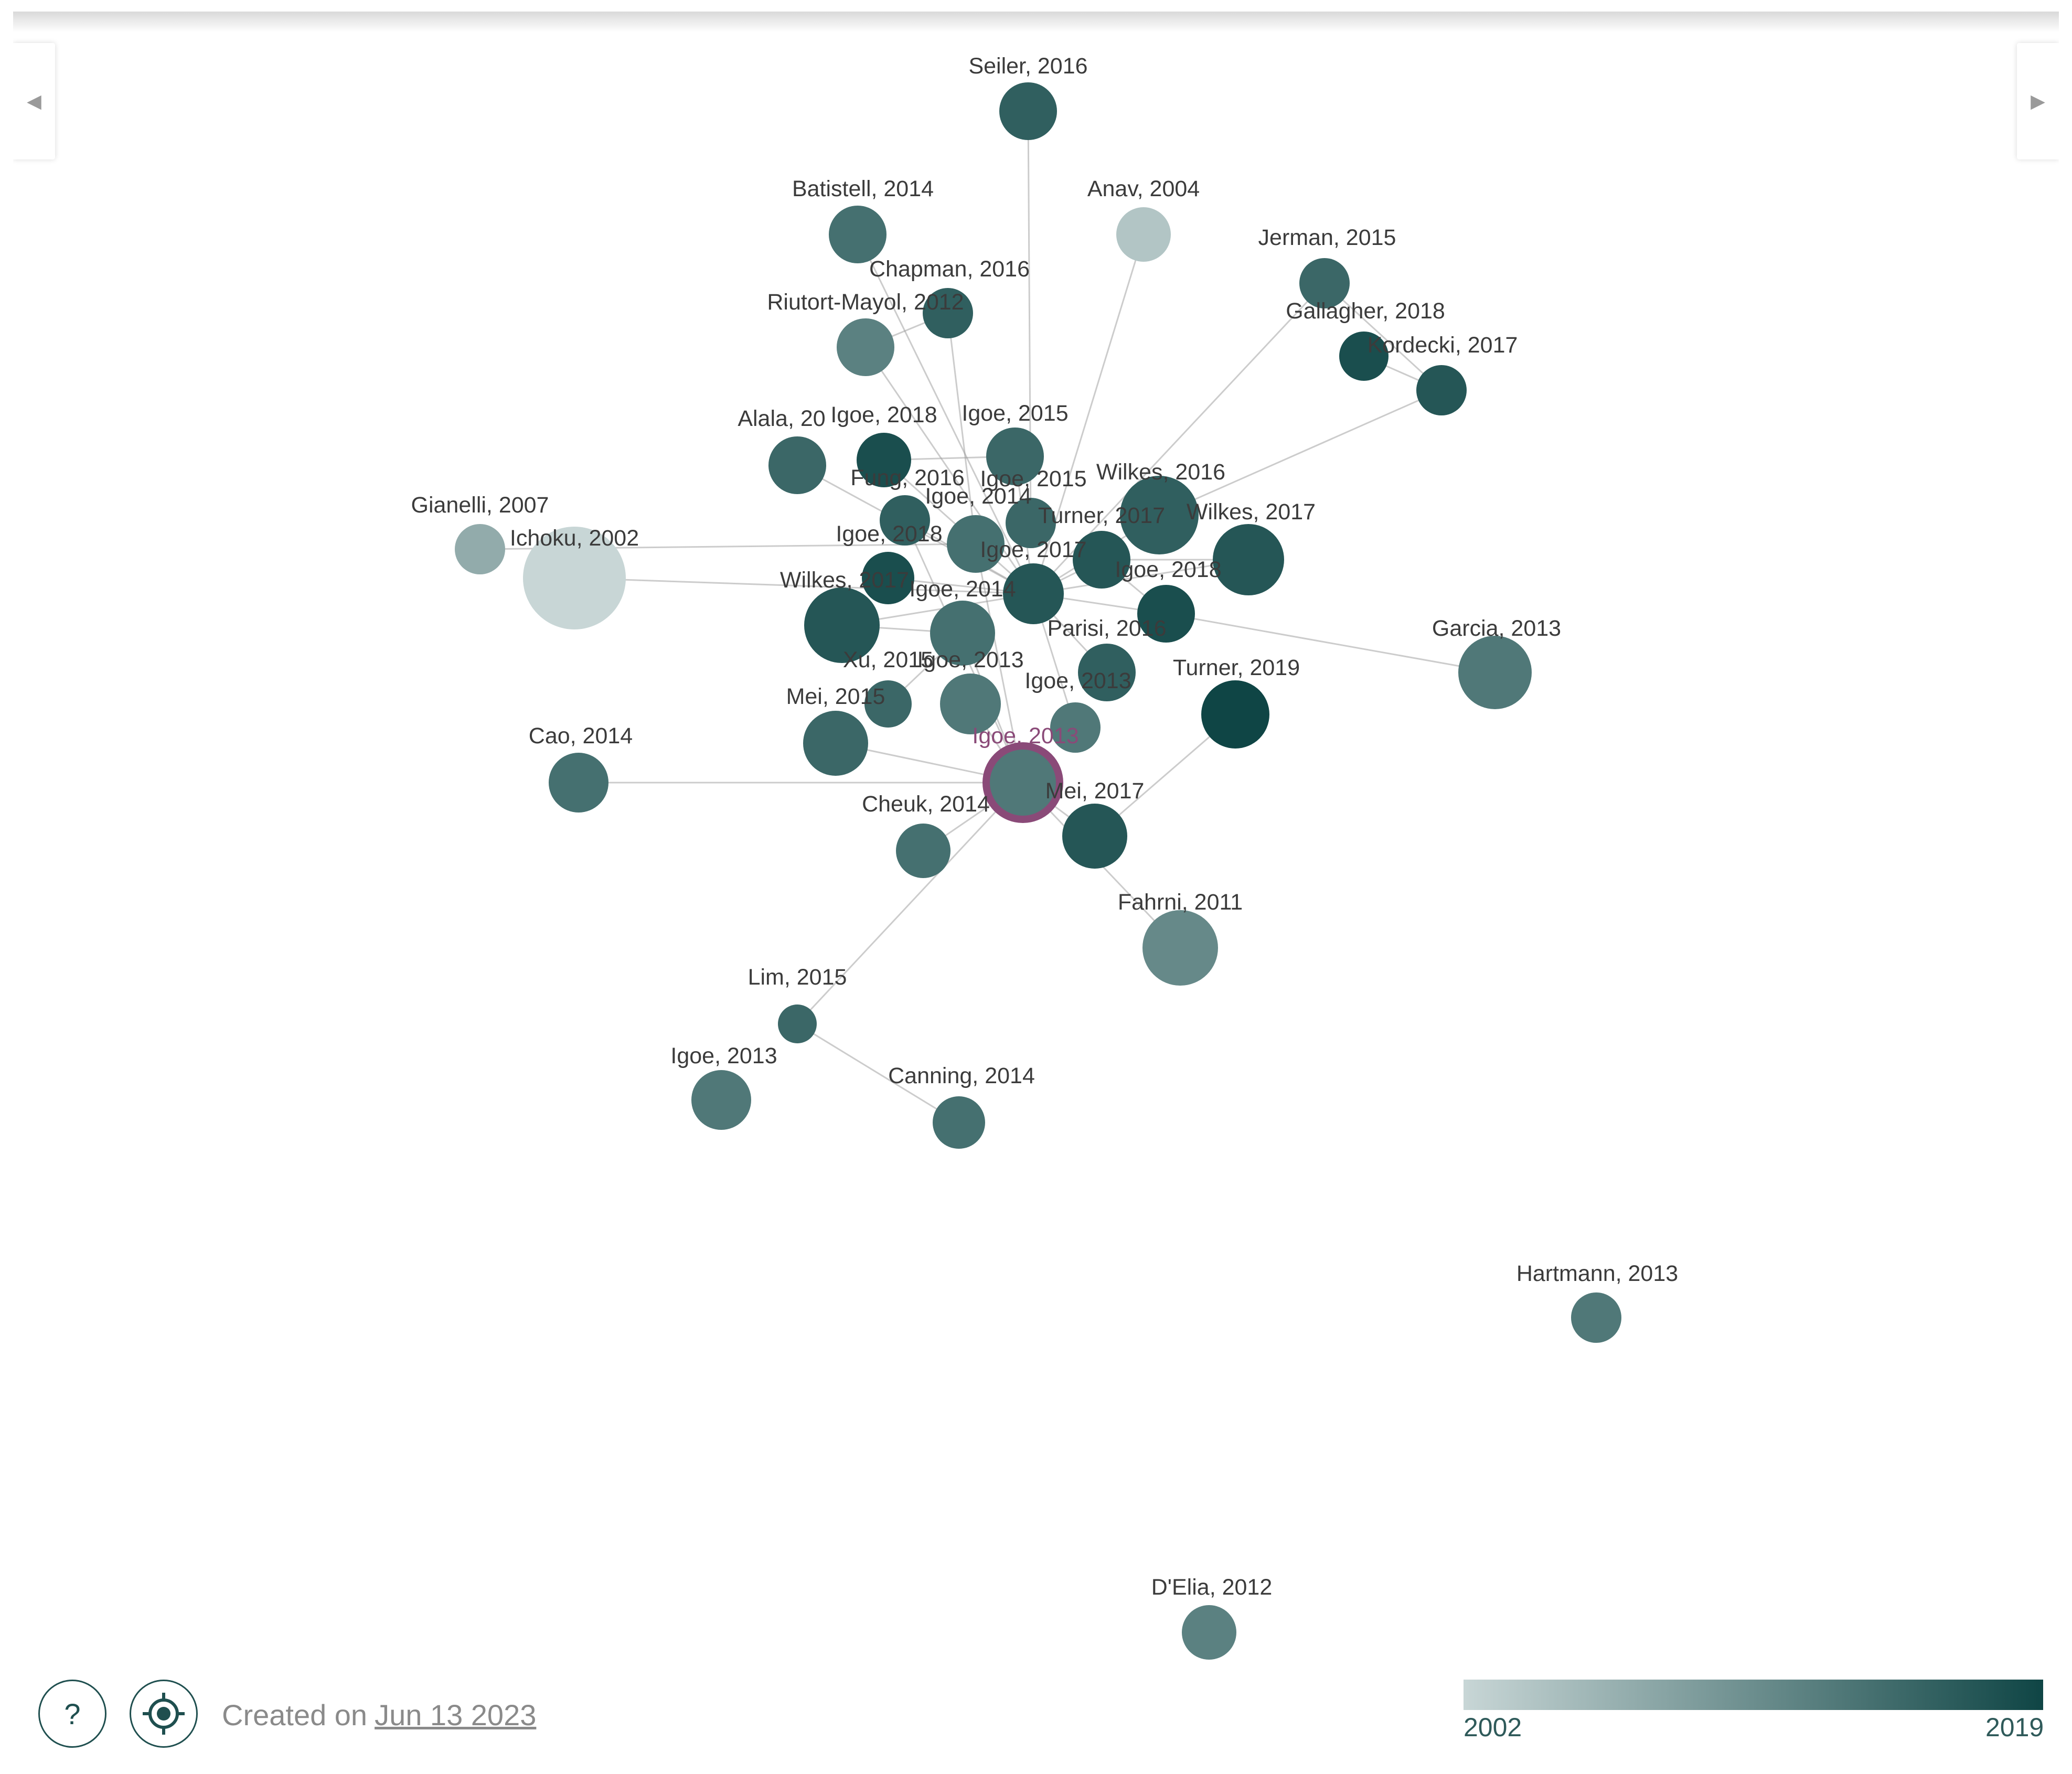  I want to click on paper-node-label: Cao, 2014, so click(581, 736).